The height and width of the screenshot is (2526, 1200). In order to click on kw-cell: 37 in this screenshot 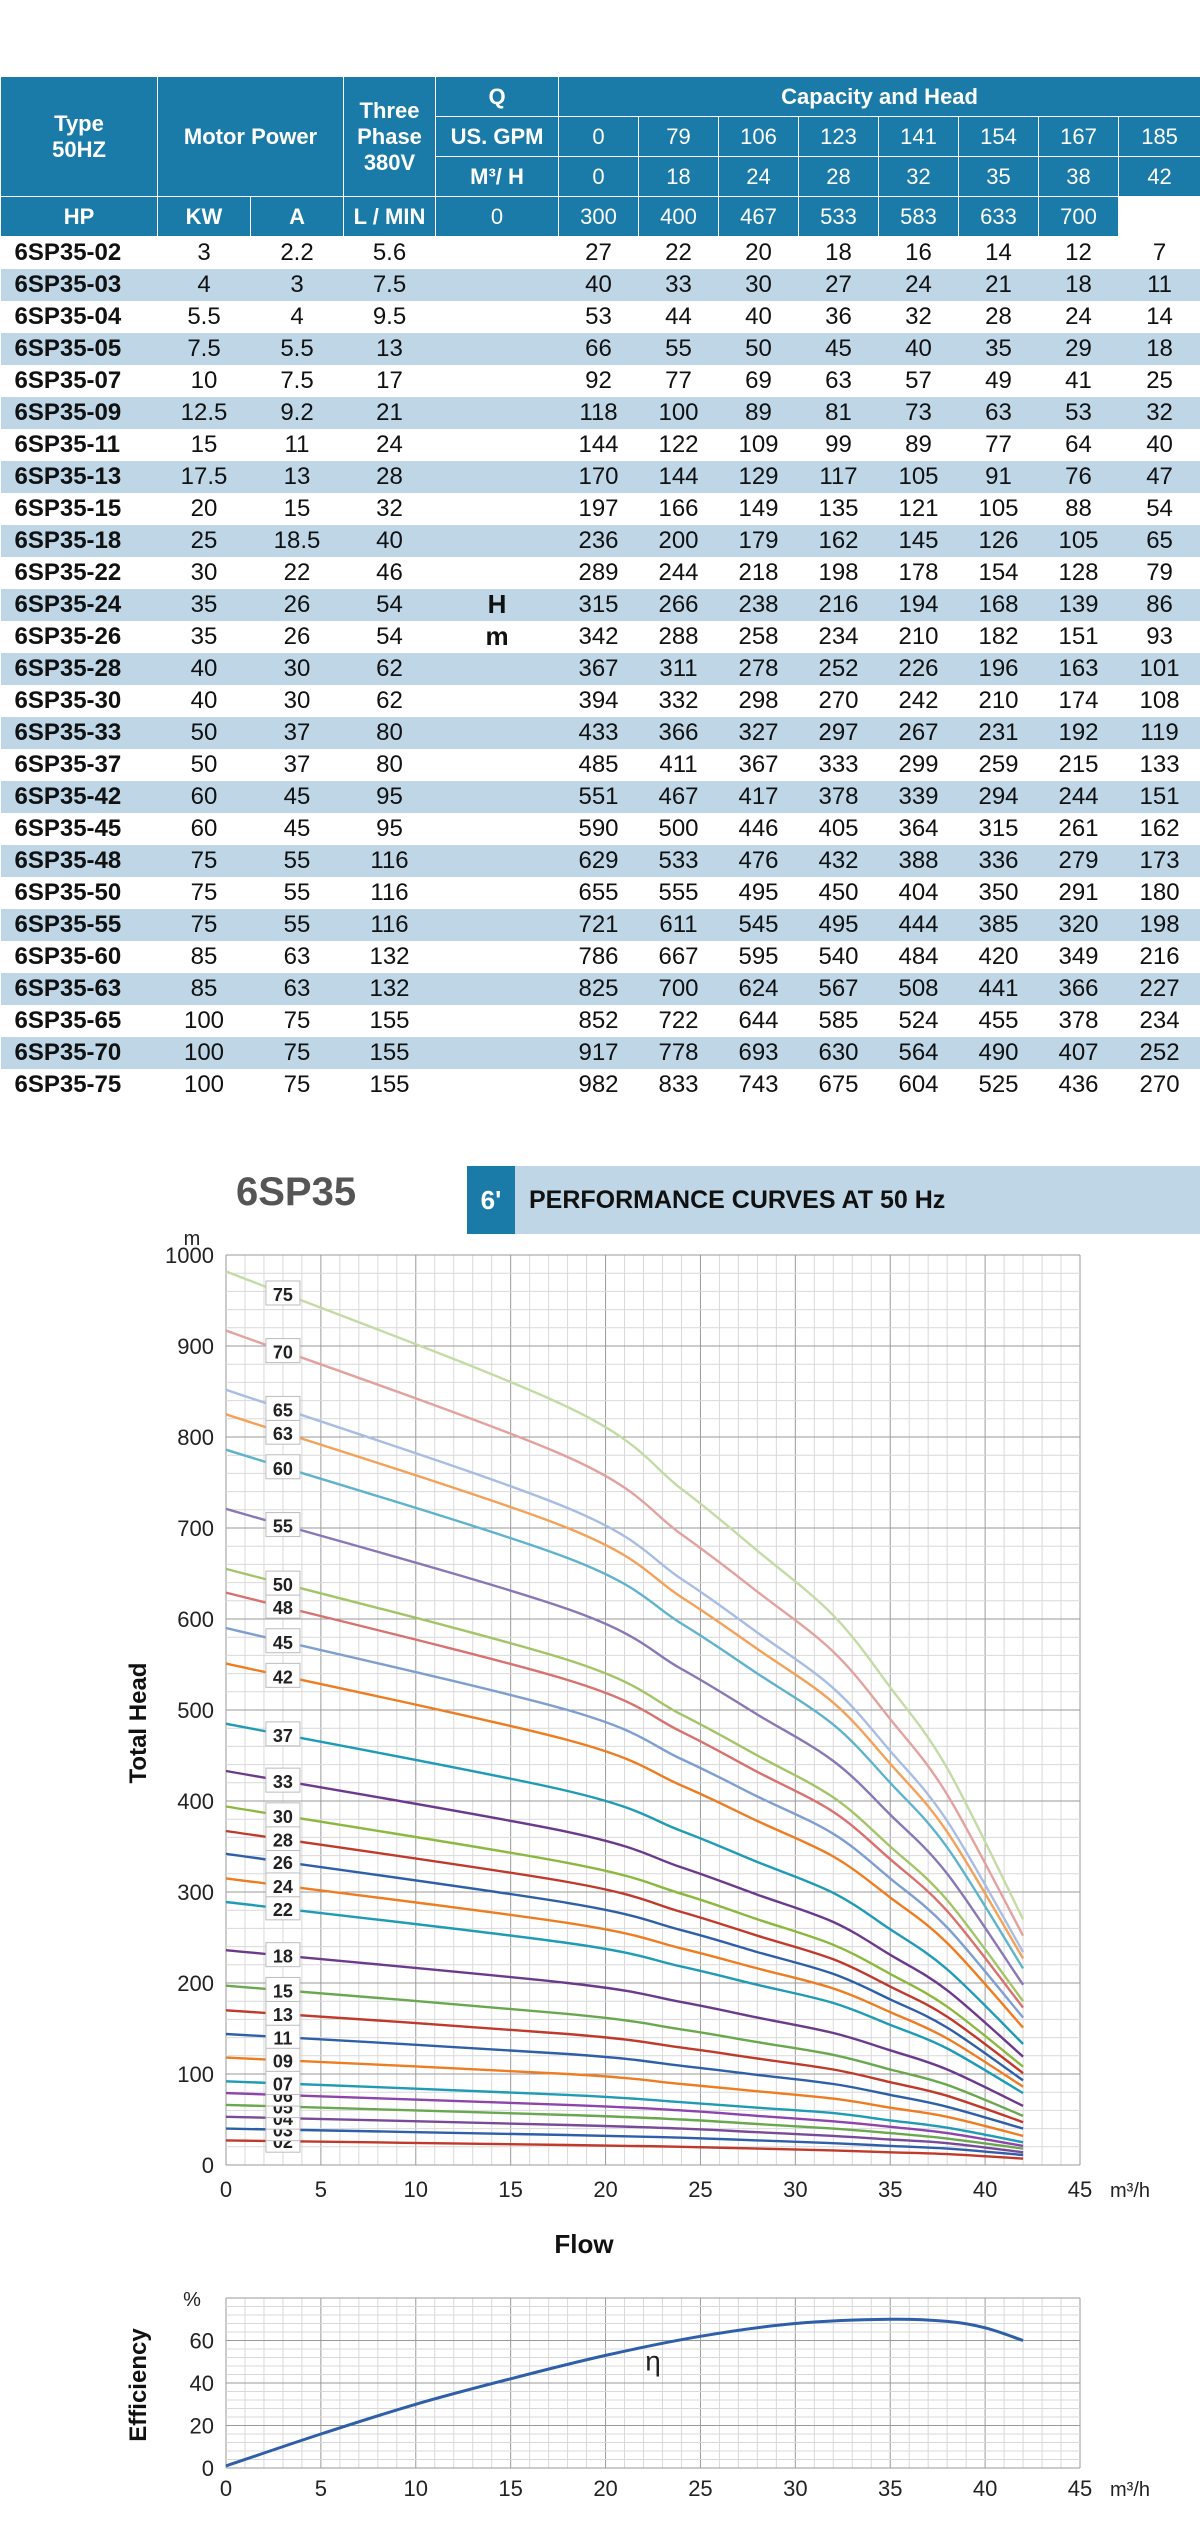, I will do `click(297, 764)`.